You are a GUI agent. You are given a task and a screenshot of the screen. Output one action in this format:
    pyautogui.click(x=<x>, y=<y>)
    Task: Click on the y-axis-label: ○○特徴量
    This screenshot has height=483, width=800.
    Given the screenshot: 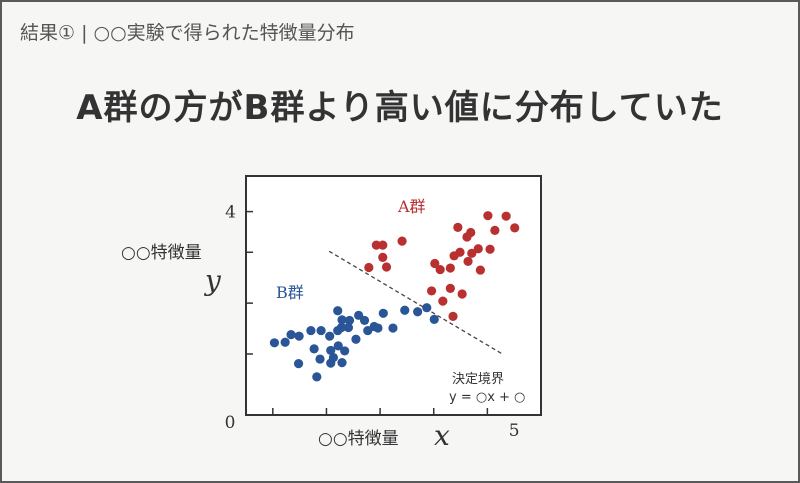 What is the action you would take?
    pyautogui.click(x=161, y=253)
    